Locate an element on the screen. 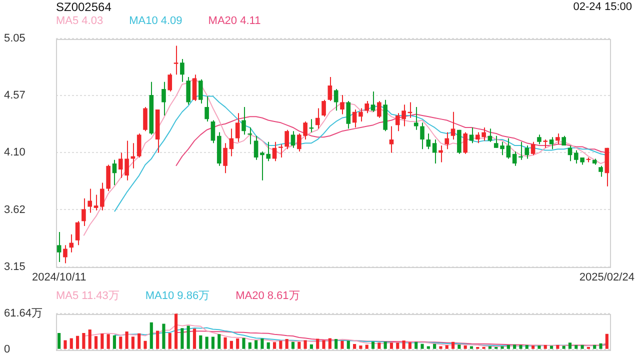  y-tick-label: 4.10 is located at coordinates (15, 152).